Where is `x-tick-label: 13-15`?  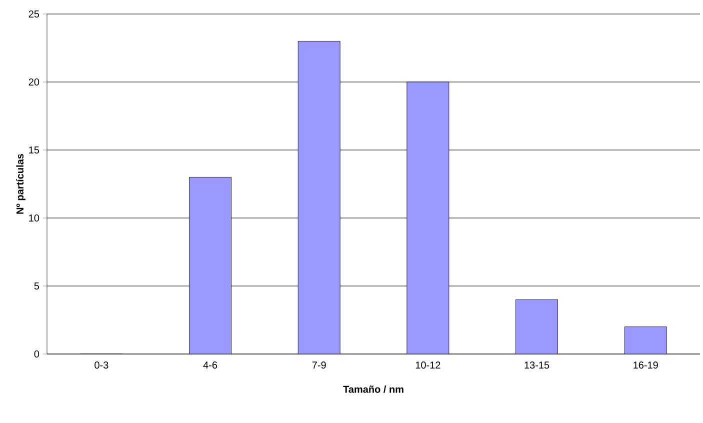
x-tick-label: 13-15 is located at coordinates (537, 365).